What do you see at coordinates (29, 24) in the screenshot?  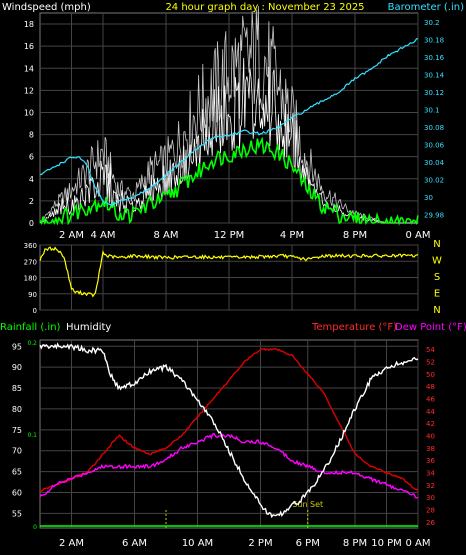 I see `y-tick-label: 18` at bounding box center [29, 24].